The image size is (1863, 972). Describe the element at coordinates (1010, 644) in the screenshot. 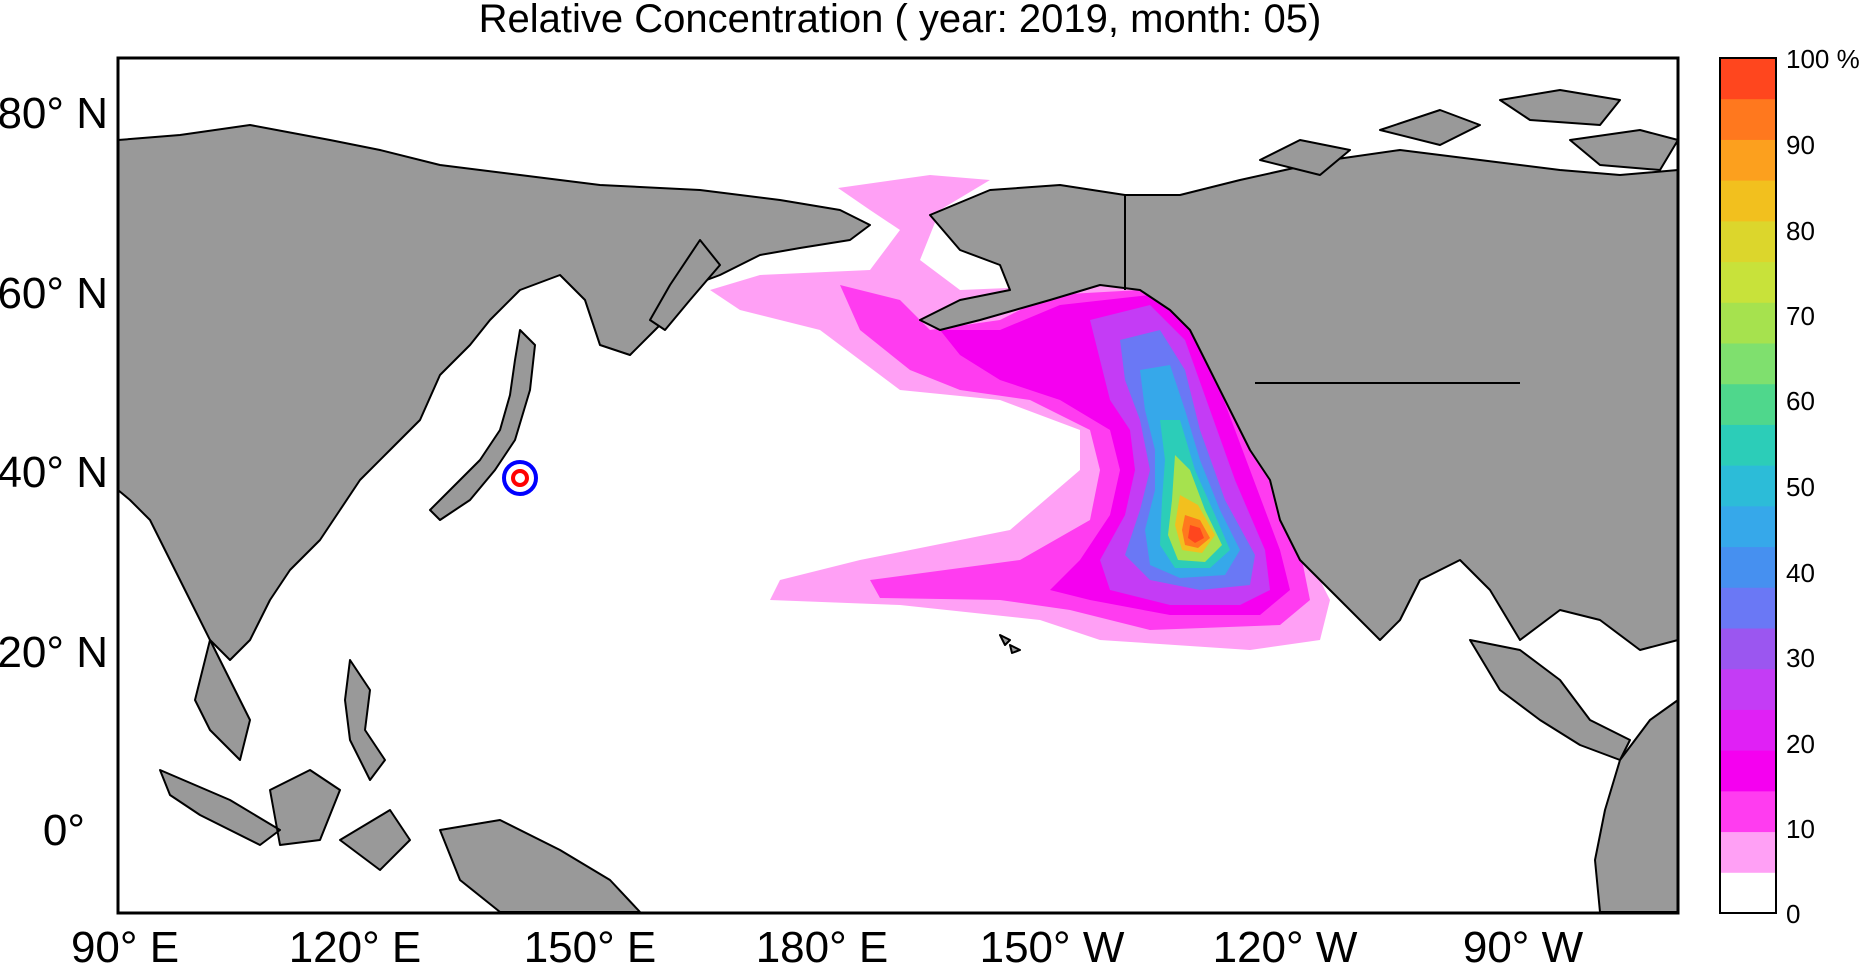

I see `land-hawaii` at that location.